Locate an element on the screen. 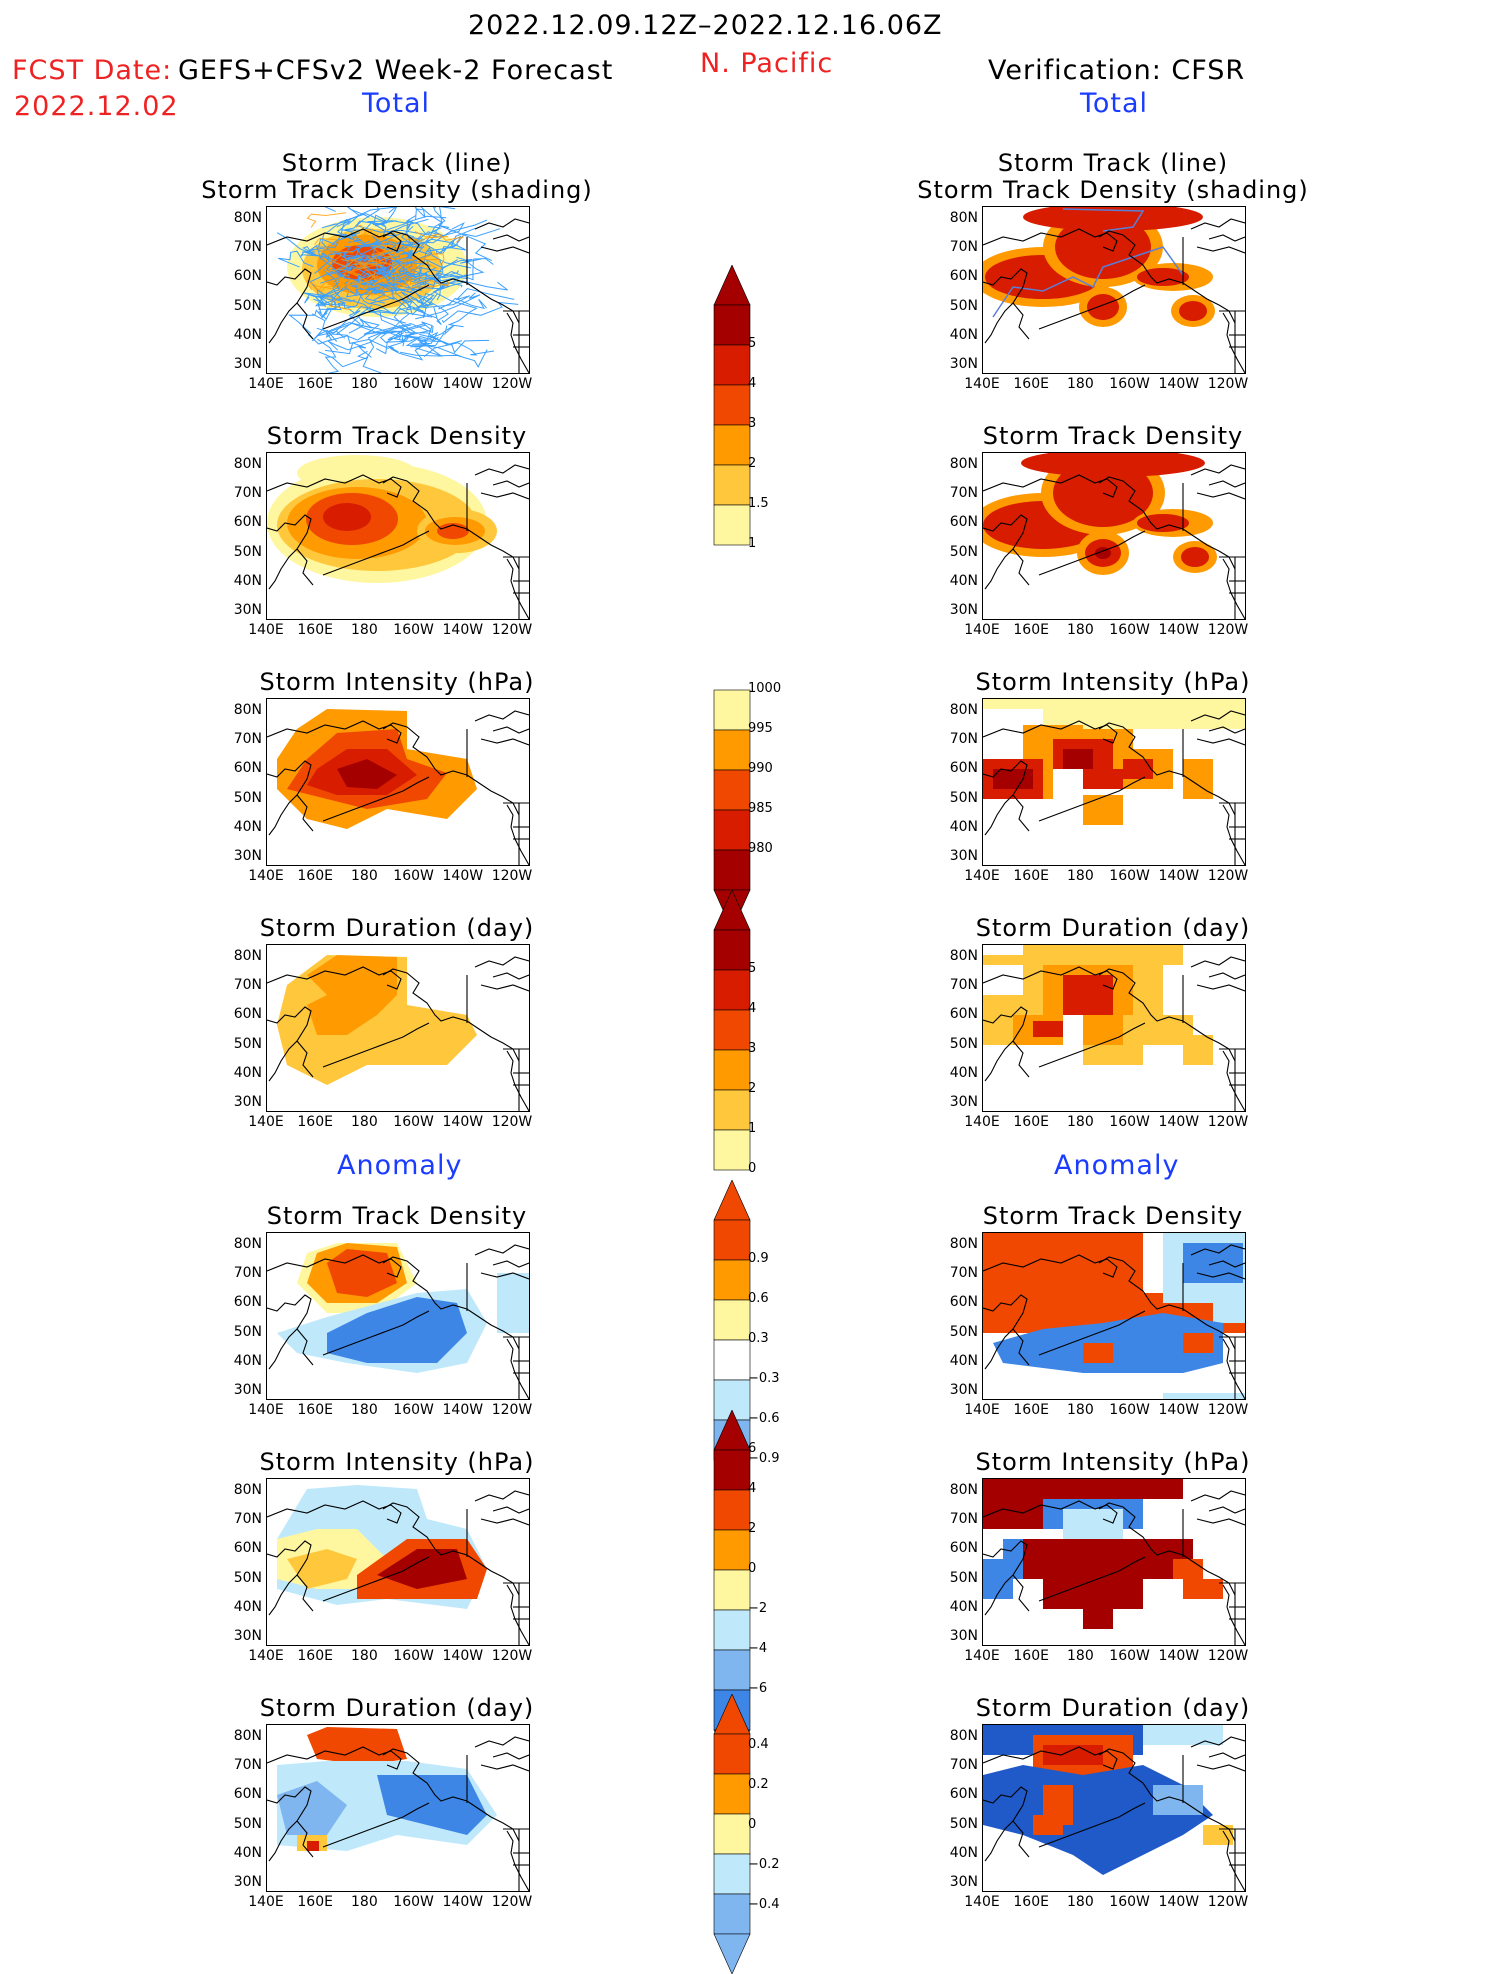 The image size is (1487, 1974). map-frame is located at coordinates (398, 536).